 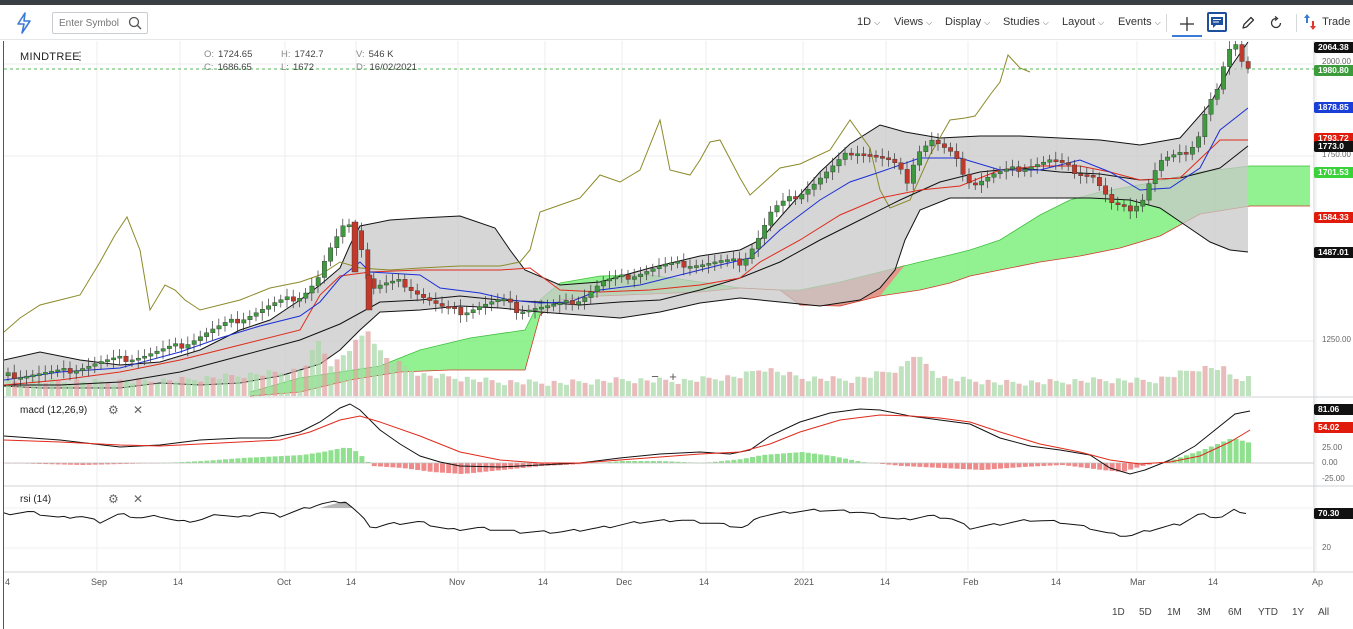 What do you see at coordinates (1298, 612) in the screenshot?
I see `range-button-1y: 1Y` at bounding box center [1298, 612].